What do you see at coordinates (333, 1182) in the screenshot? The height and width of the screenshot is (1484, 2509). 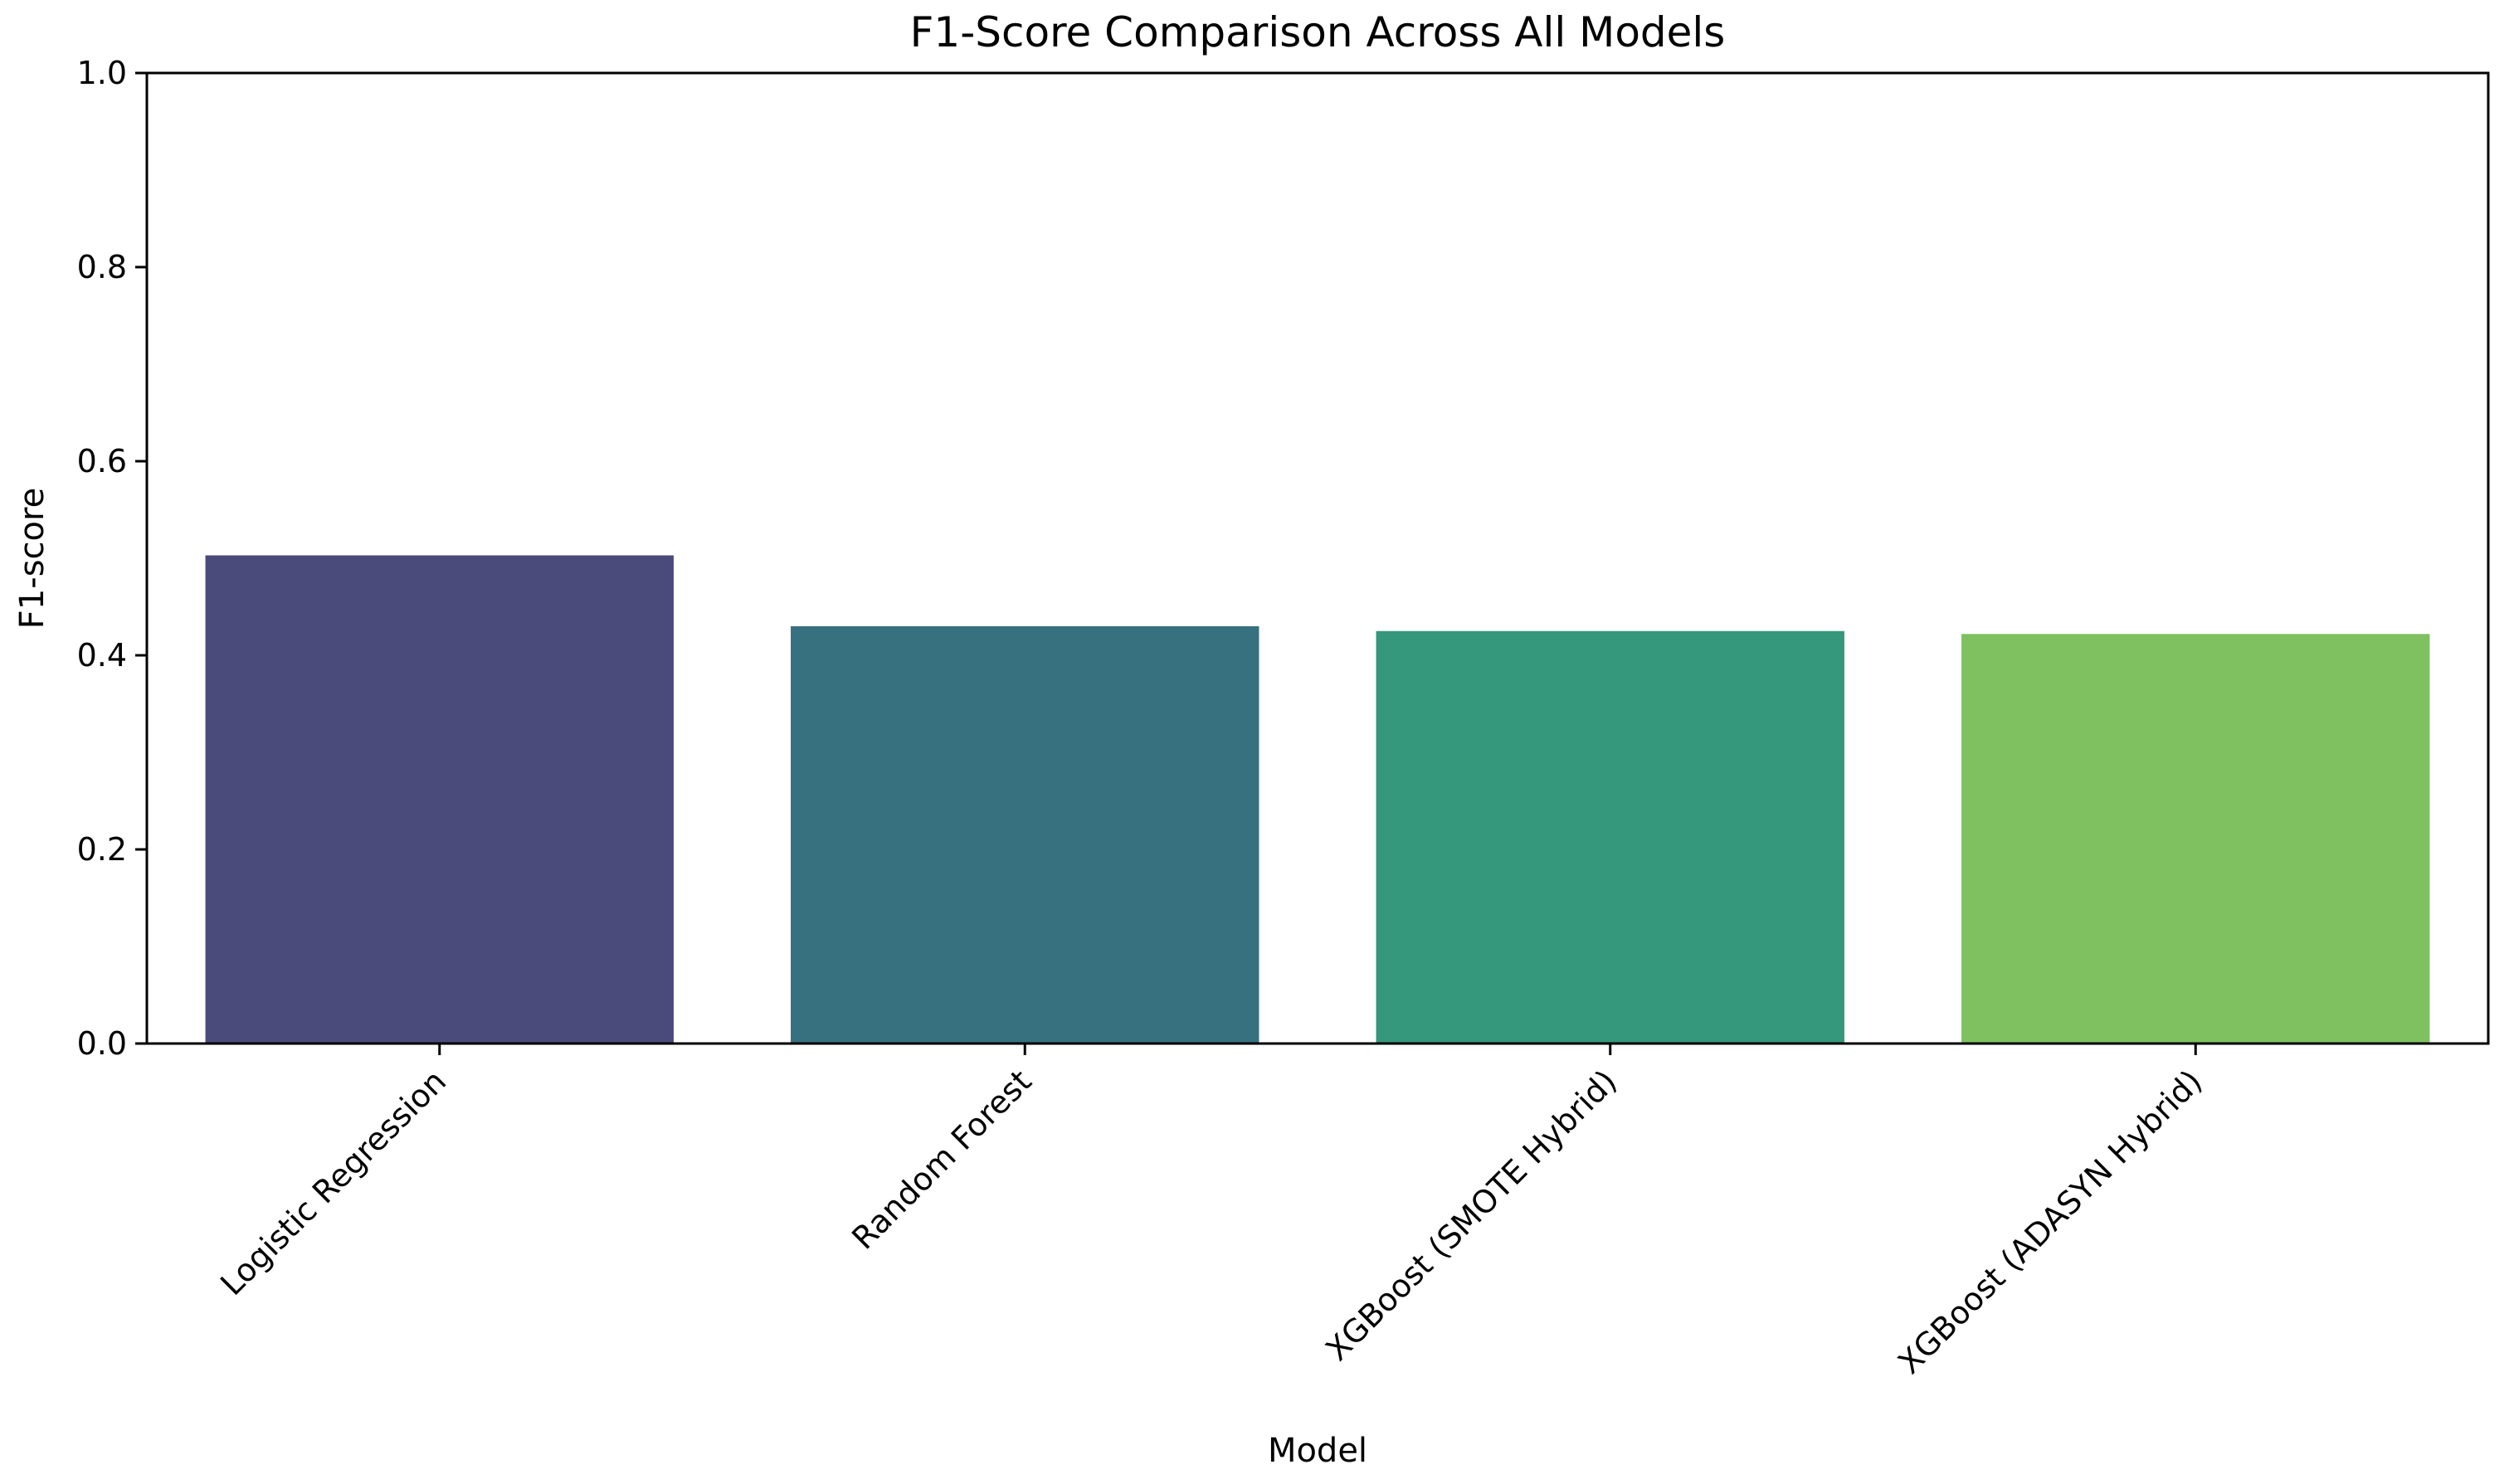 I see `x-tick-label: Logistic Regression` at bounding box center [333, 1182].